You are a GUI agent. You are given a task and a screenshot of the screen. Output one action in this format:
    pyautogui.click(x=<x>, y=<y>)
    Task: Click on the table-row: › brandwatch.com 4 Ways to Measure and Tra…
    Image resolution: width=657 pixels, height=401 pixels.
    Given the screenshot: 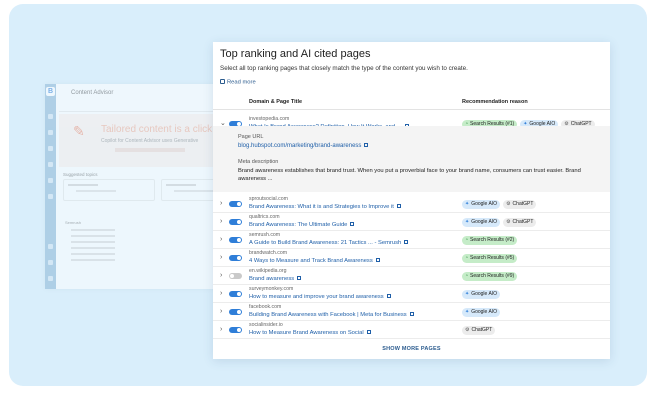 What is the action you would take?
    pyautogui.click(x=411, y=258)
    